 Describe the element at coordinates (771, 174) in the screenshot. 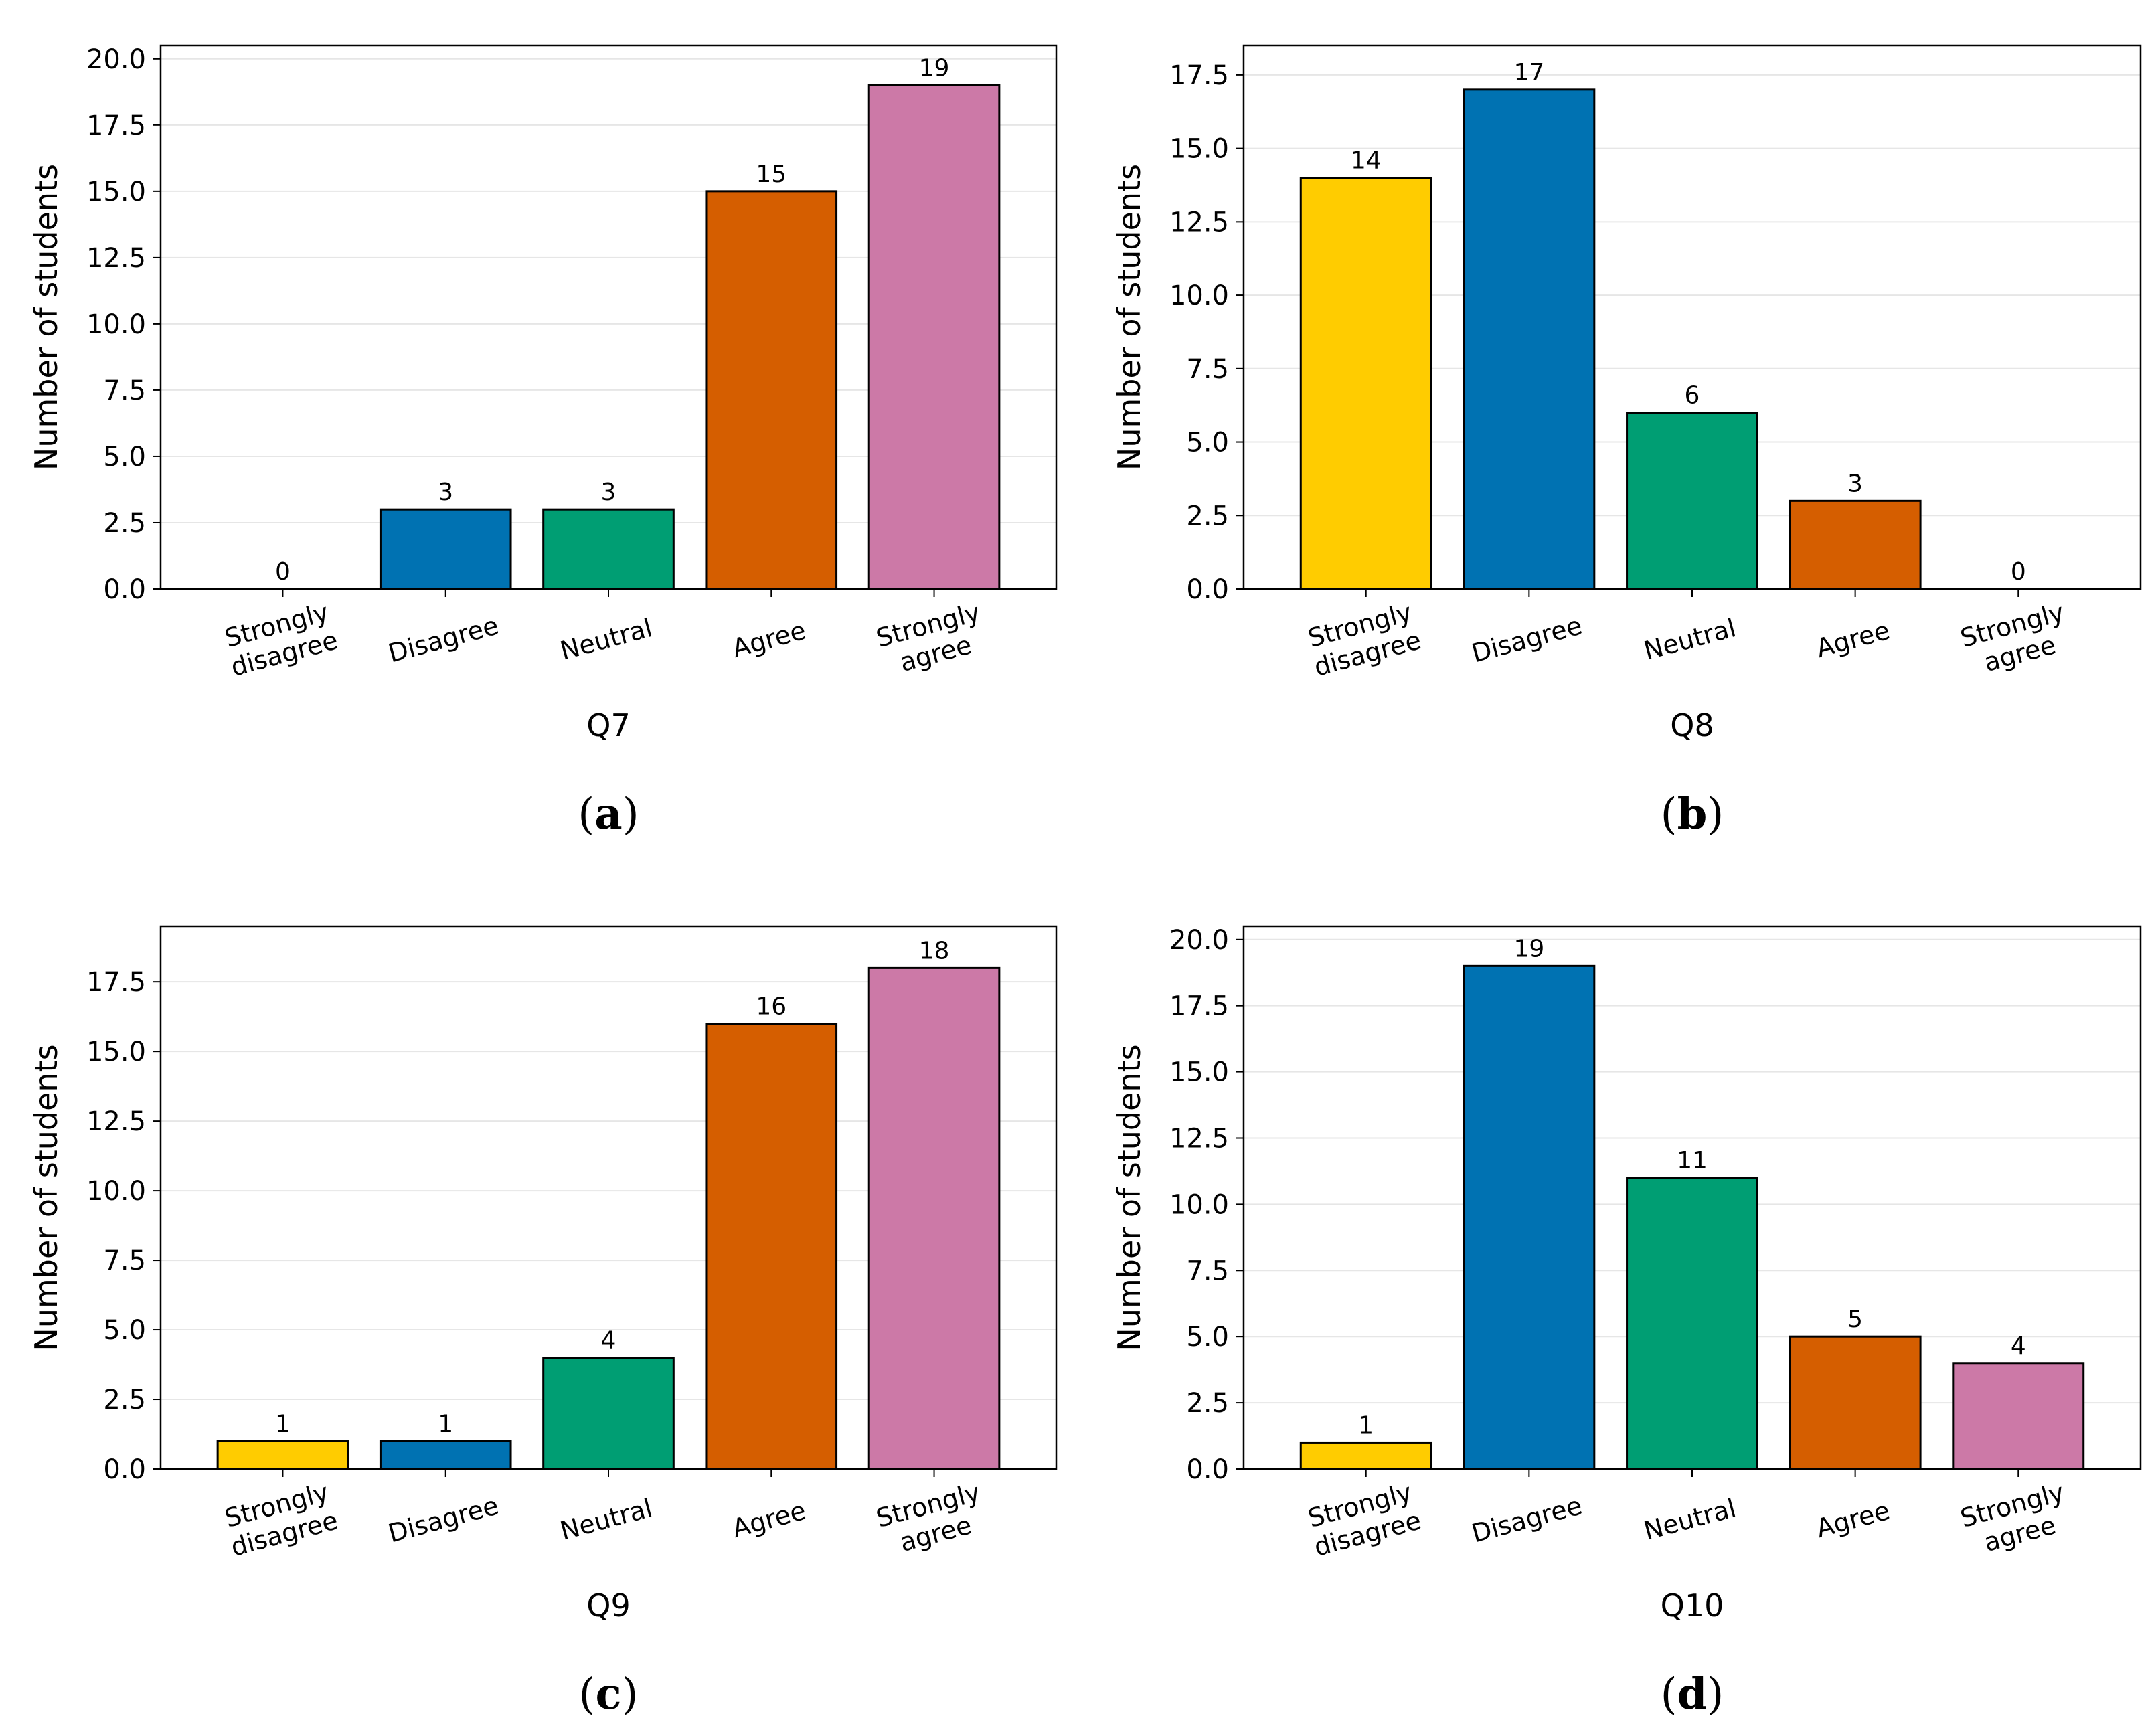

I see `bar-value-label: 15` at that location.